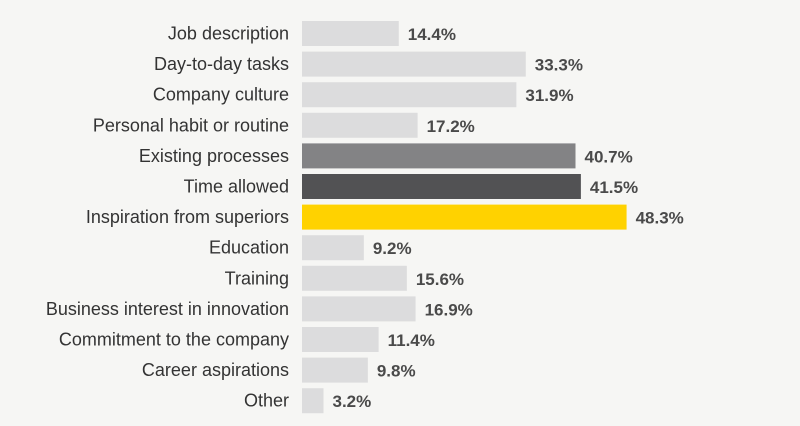  Describe the element at coordinates (174, 340) in the screenshot. I see `category-label-commitment-to-the-company: Commitment to the company` at that location.